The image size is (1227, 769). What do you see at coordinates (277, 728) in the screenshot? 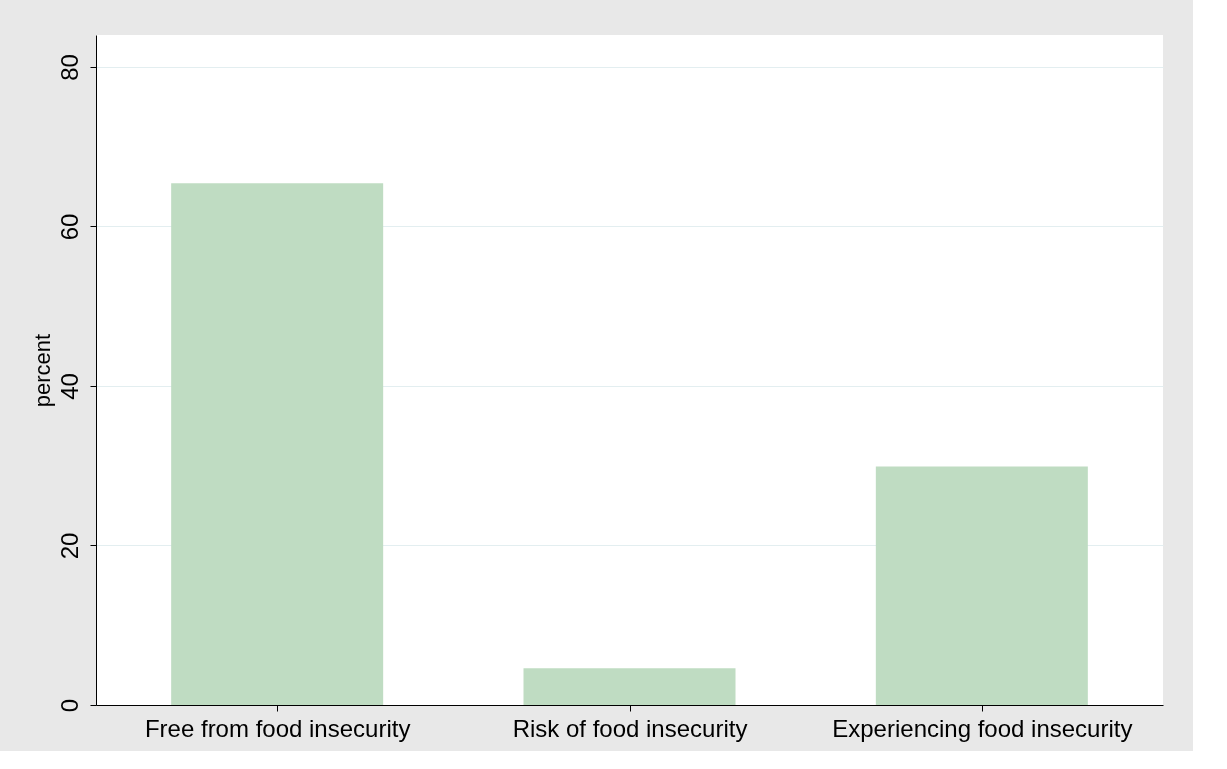
I see `x-tick-label: Free from food insecurity` at bounding box center [277, 728].